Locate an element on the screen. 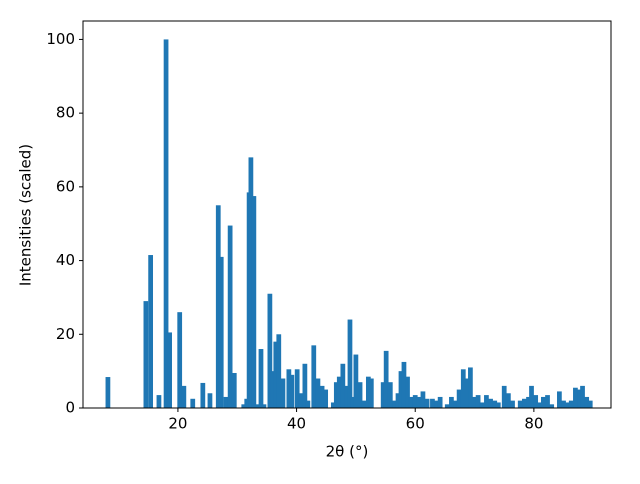  y-tick-label: 60 is located at coordinates (65, 186).